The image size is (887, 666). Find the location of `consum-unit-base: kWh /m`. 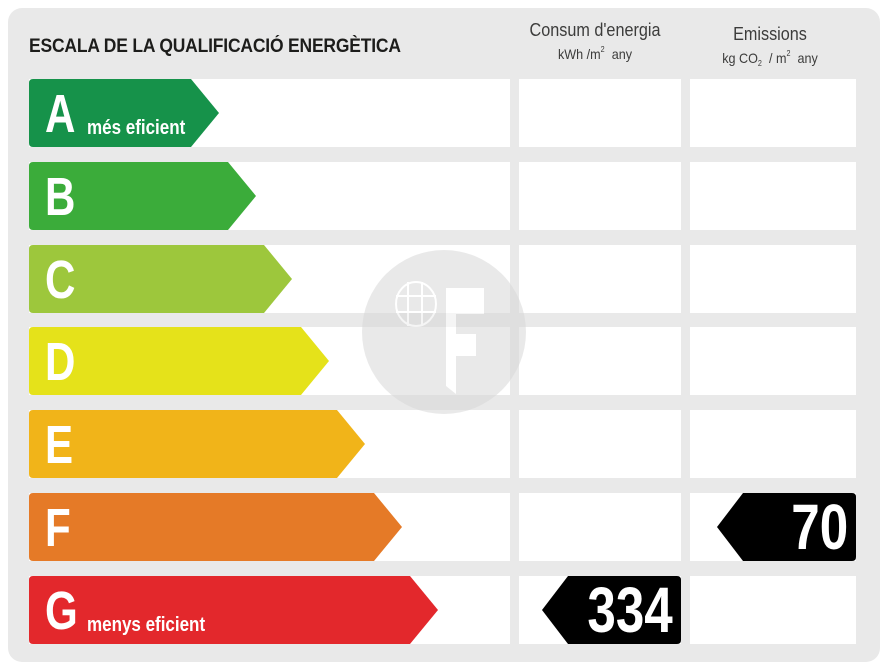

consum-unit-base: kWh /m is located at coordinates (579, 54).